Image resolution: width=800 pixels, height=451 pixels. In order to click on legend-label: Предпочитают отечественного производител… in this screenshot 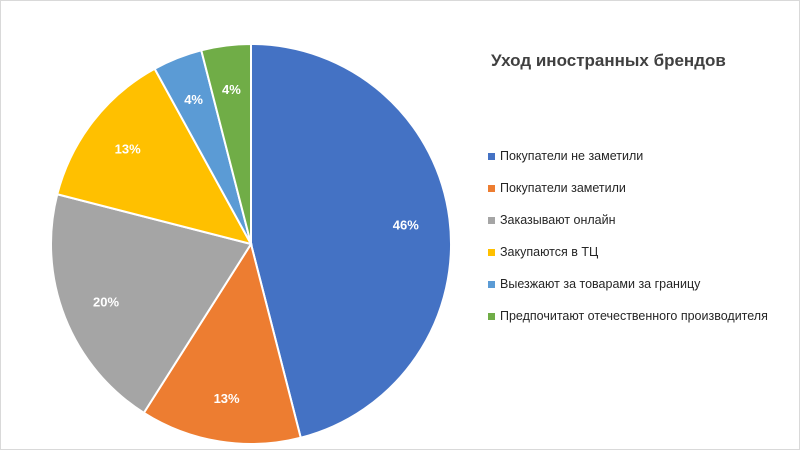, I will do `click(634, 316)`.